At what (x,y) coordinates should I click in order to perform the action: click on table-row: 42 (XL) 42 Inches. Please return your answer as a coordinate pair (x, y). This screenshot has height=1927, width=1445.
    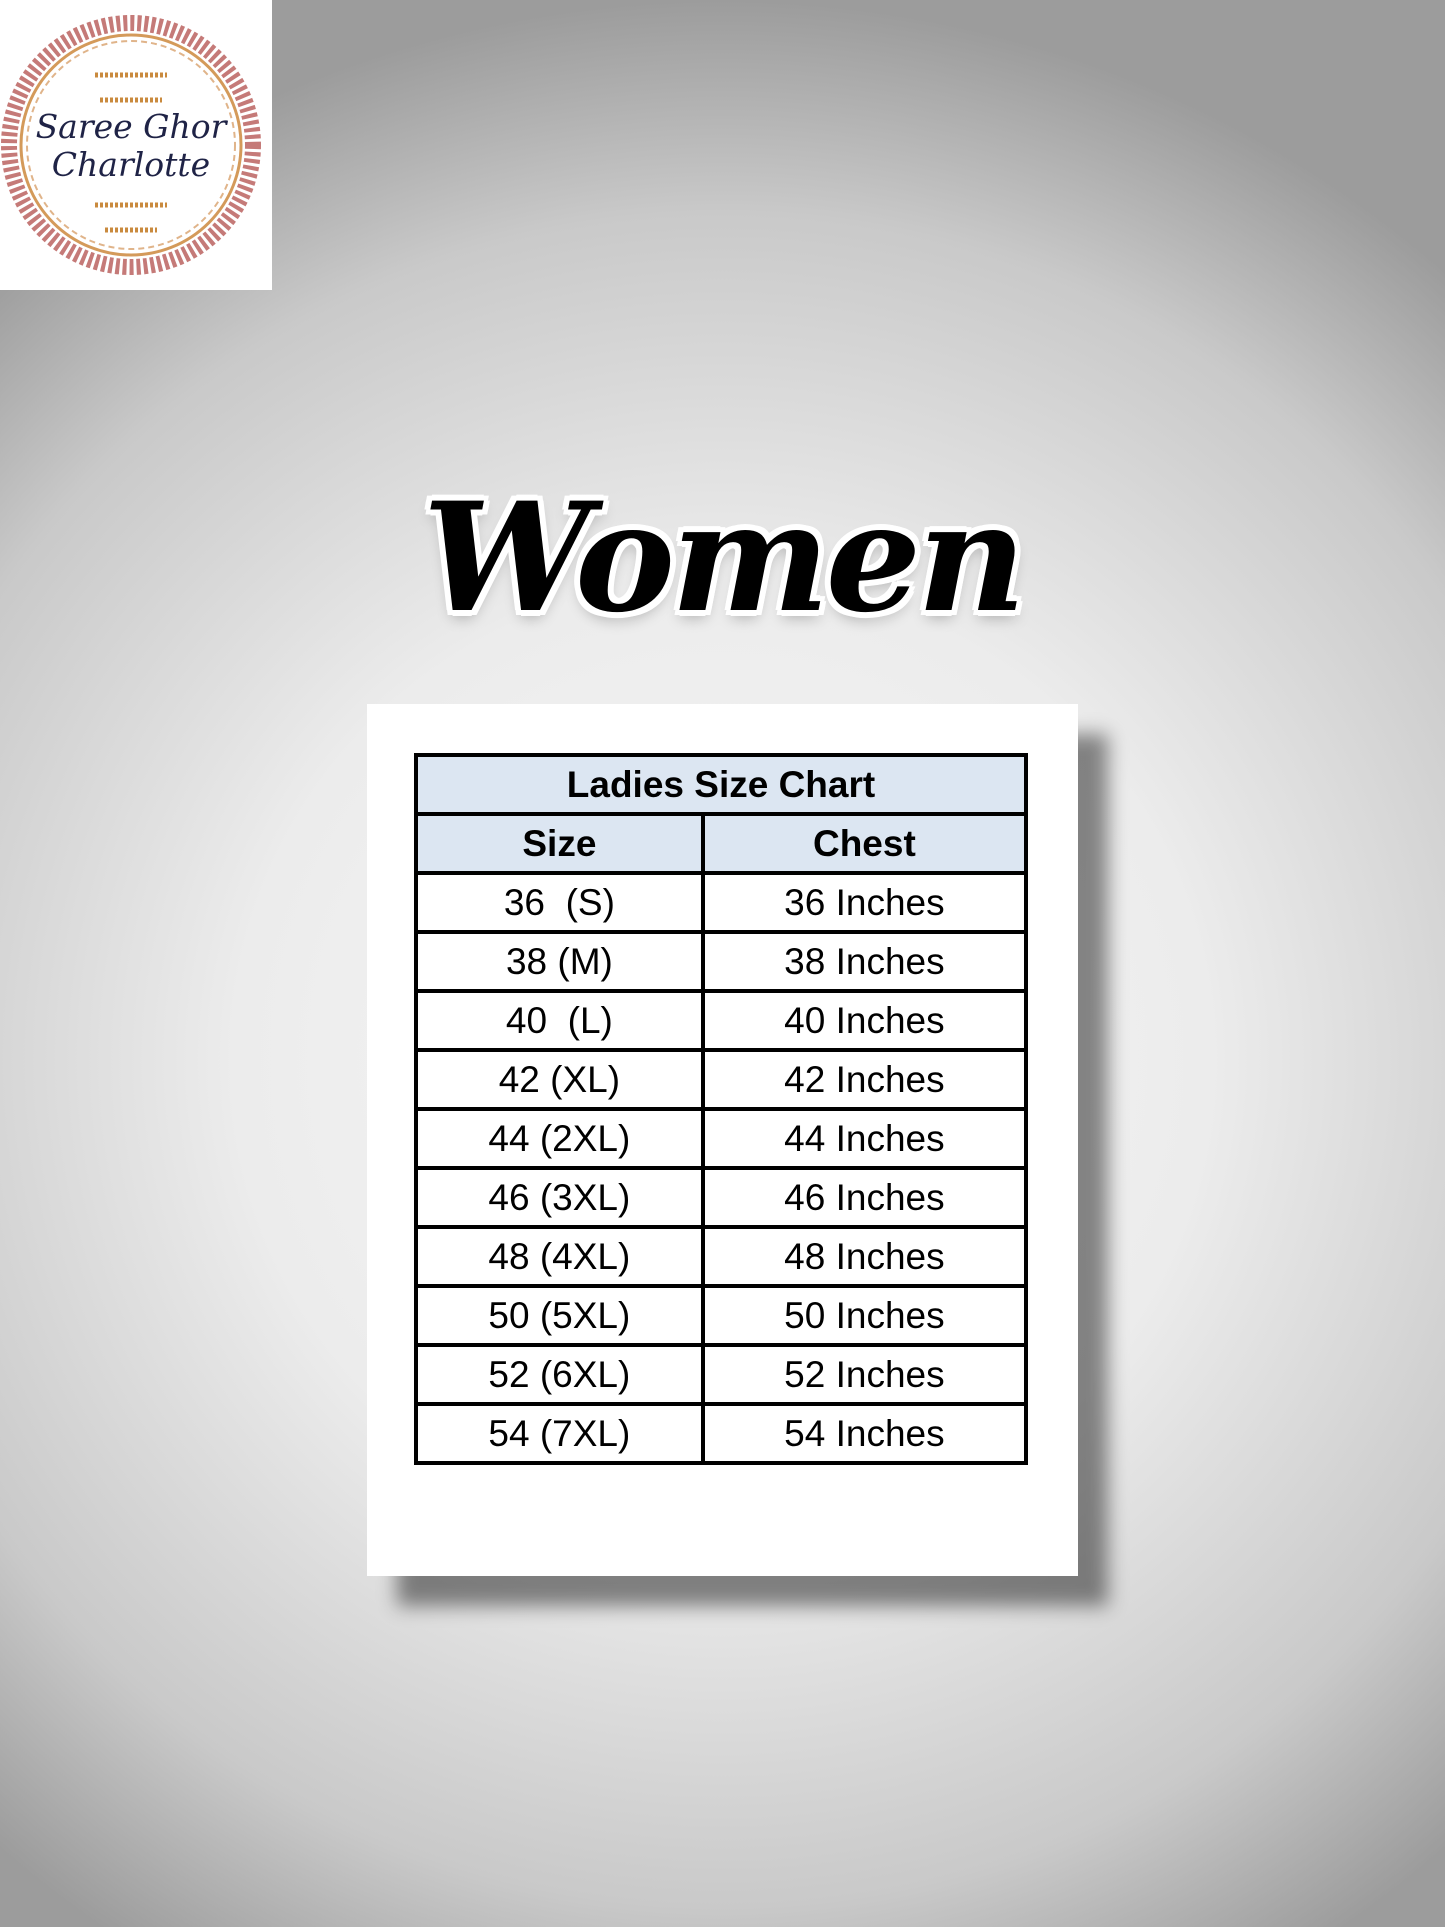
    Looking at the image, I should click on (721, 1079).